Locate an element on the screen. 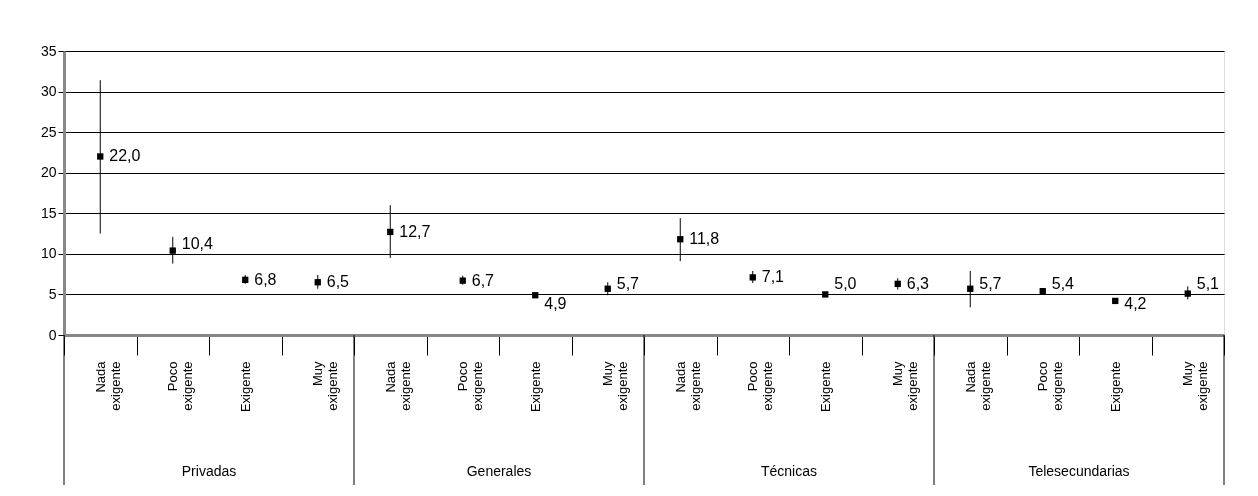  y-tick-label: 15 is located at coordinates (48, 212).